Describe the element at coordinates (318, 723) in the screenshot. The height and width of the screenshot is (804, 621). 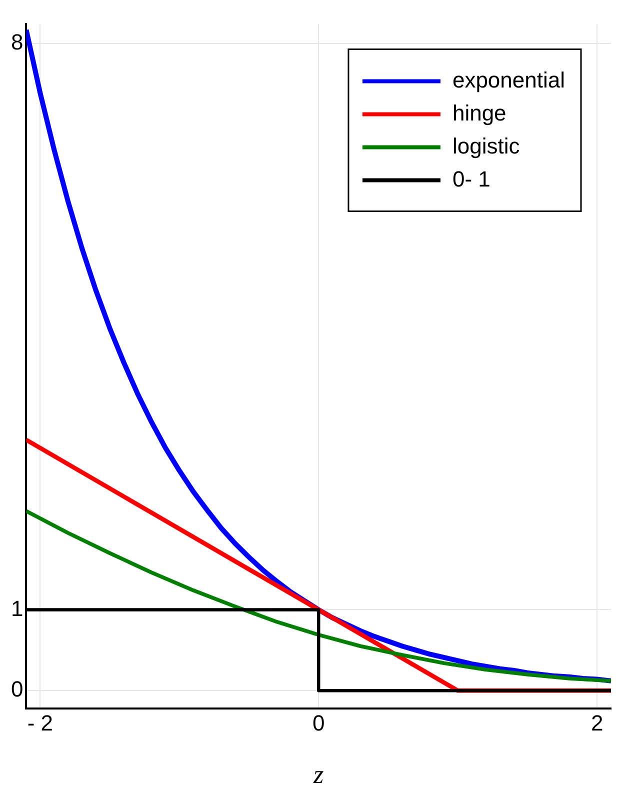
I see `x-tick-label: 0` at that location.